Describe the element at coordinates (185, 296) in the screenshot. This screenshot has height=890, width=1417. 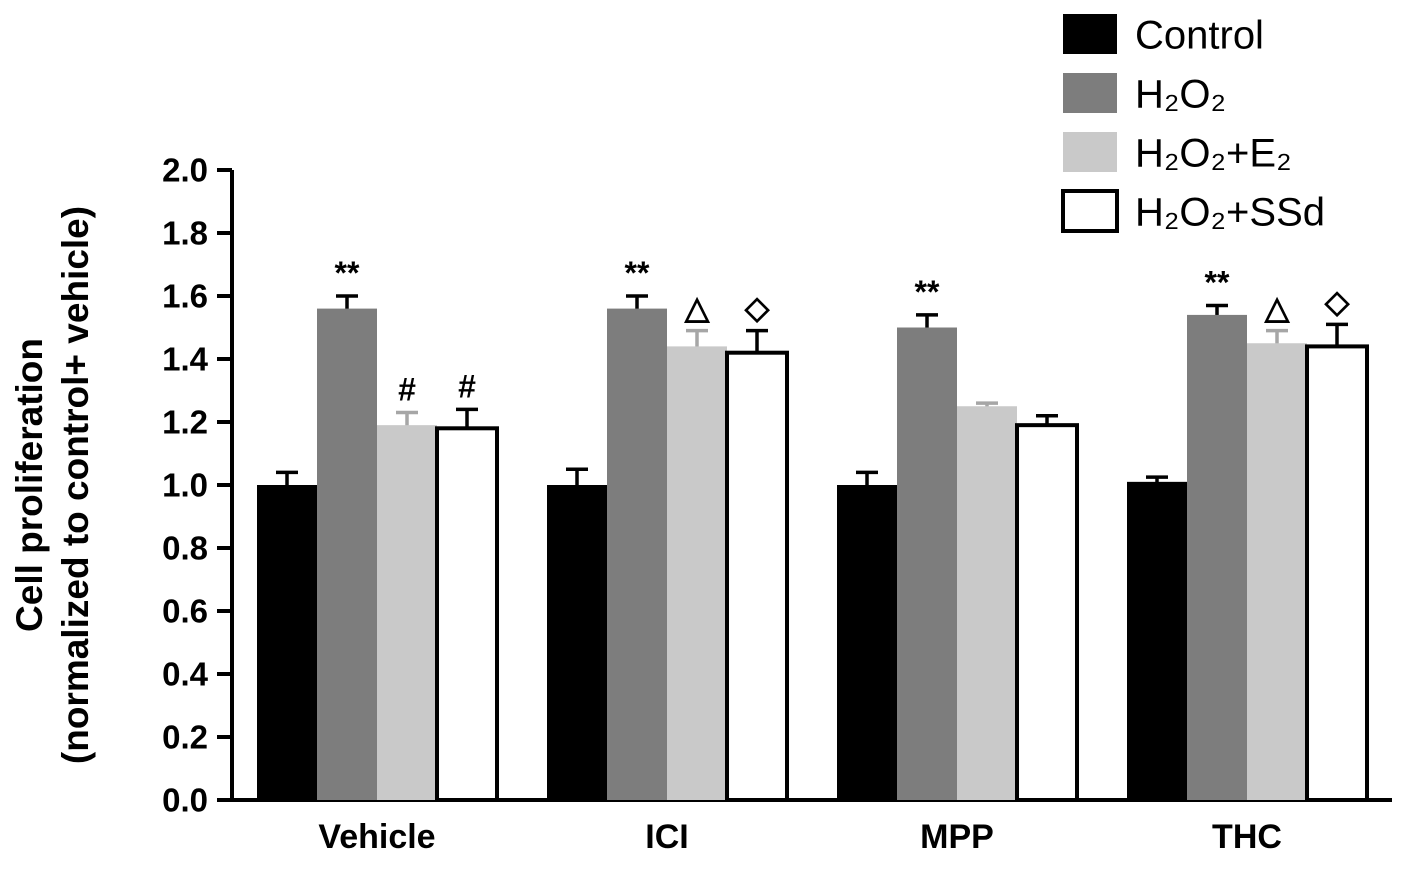
I see `y-tick-label: 1.6` at that location.